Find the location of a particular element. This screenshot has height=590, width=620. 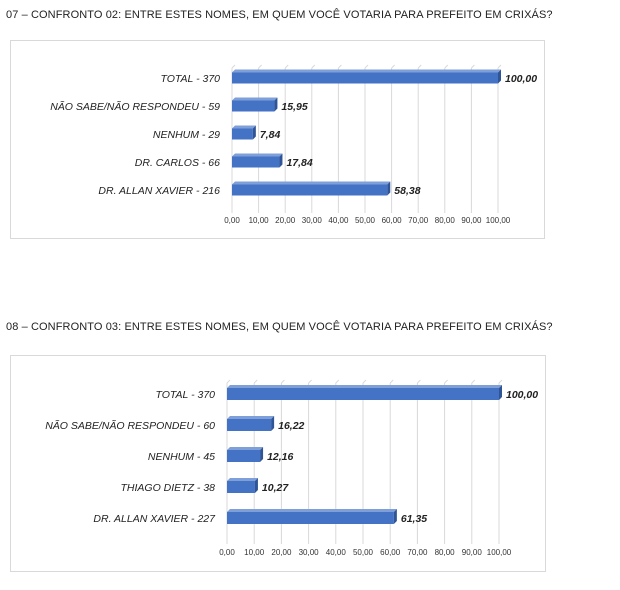

chart2-x-tick-label: 10,00 is located at coordinates (254, 552).